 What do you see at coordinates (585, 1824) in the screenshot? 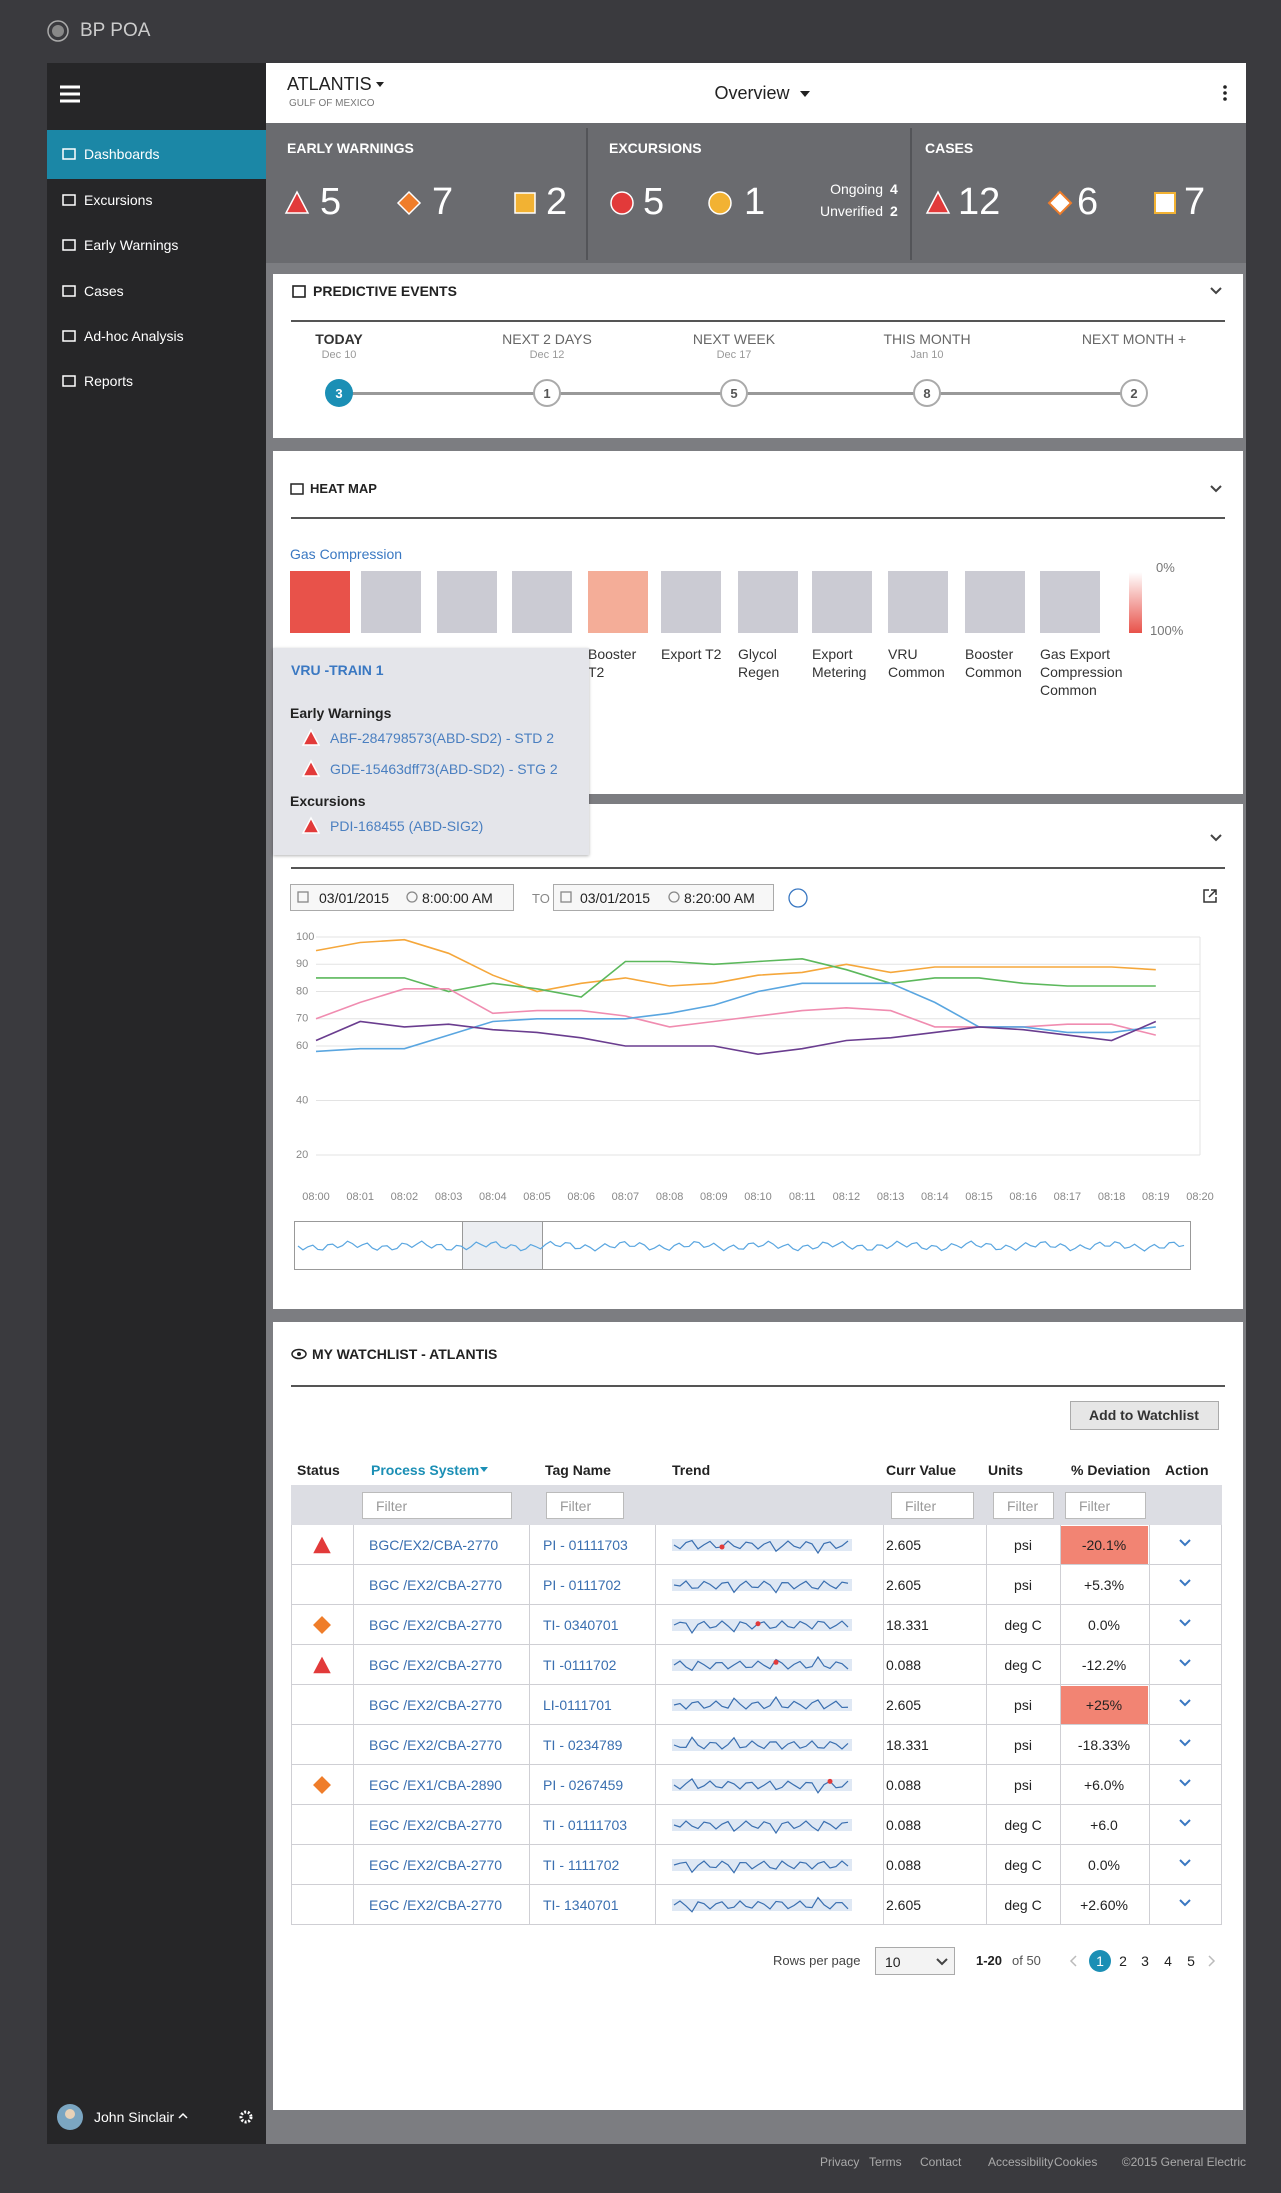
I see `tag-name: TI - 01111703` at bounding box center [585, 1824].